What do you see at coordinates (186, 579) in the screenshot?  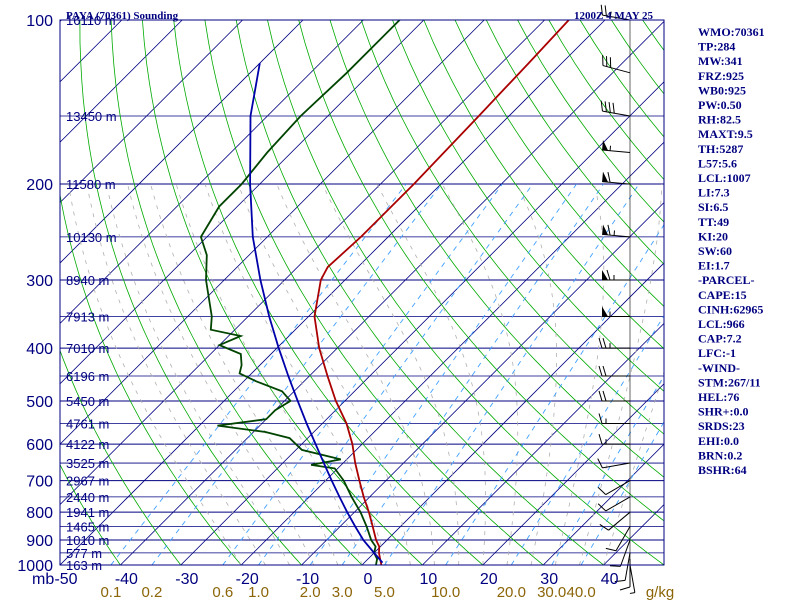 I see `temperature-tick-label: -30` at bounding box center [186, 579].